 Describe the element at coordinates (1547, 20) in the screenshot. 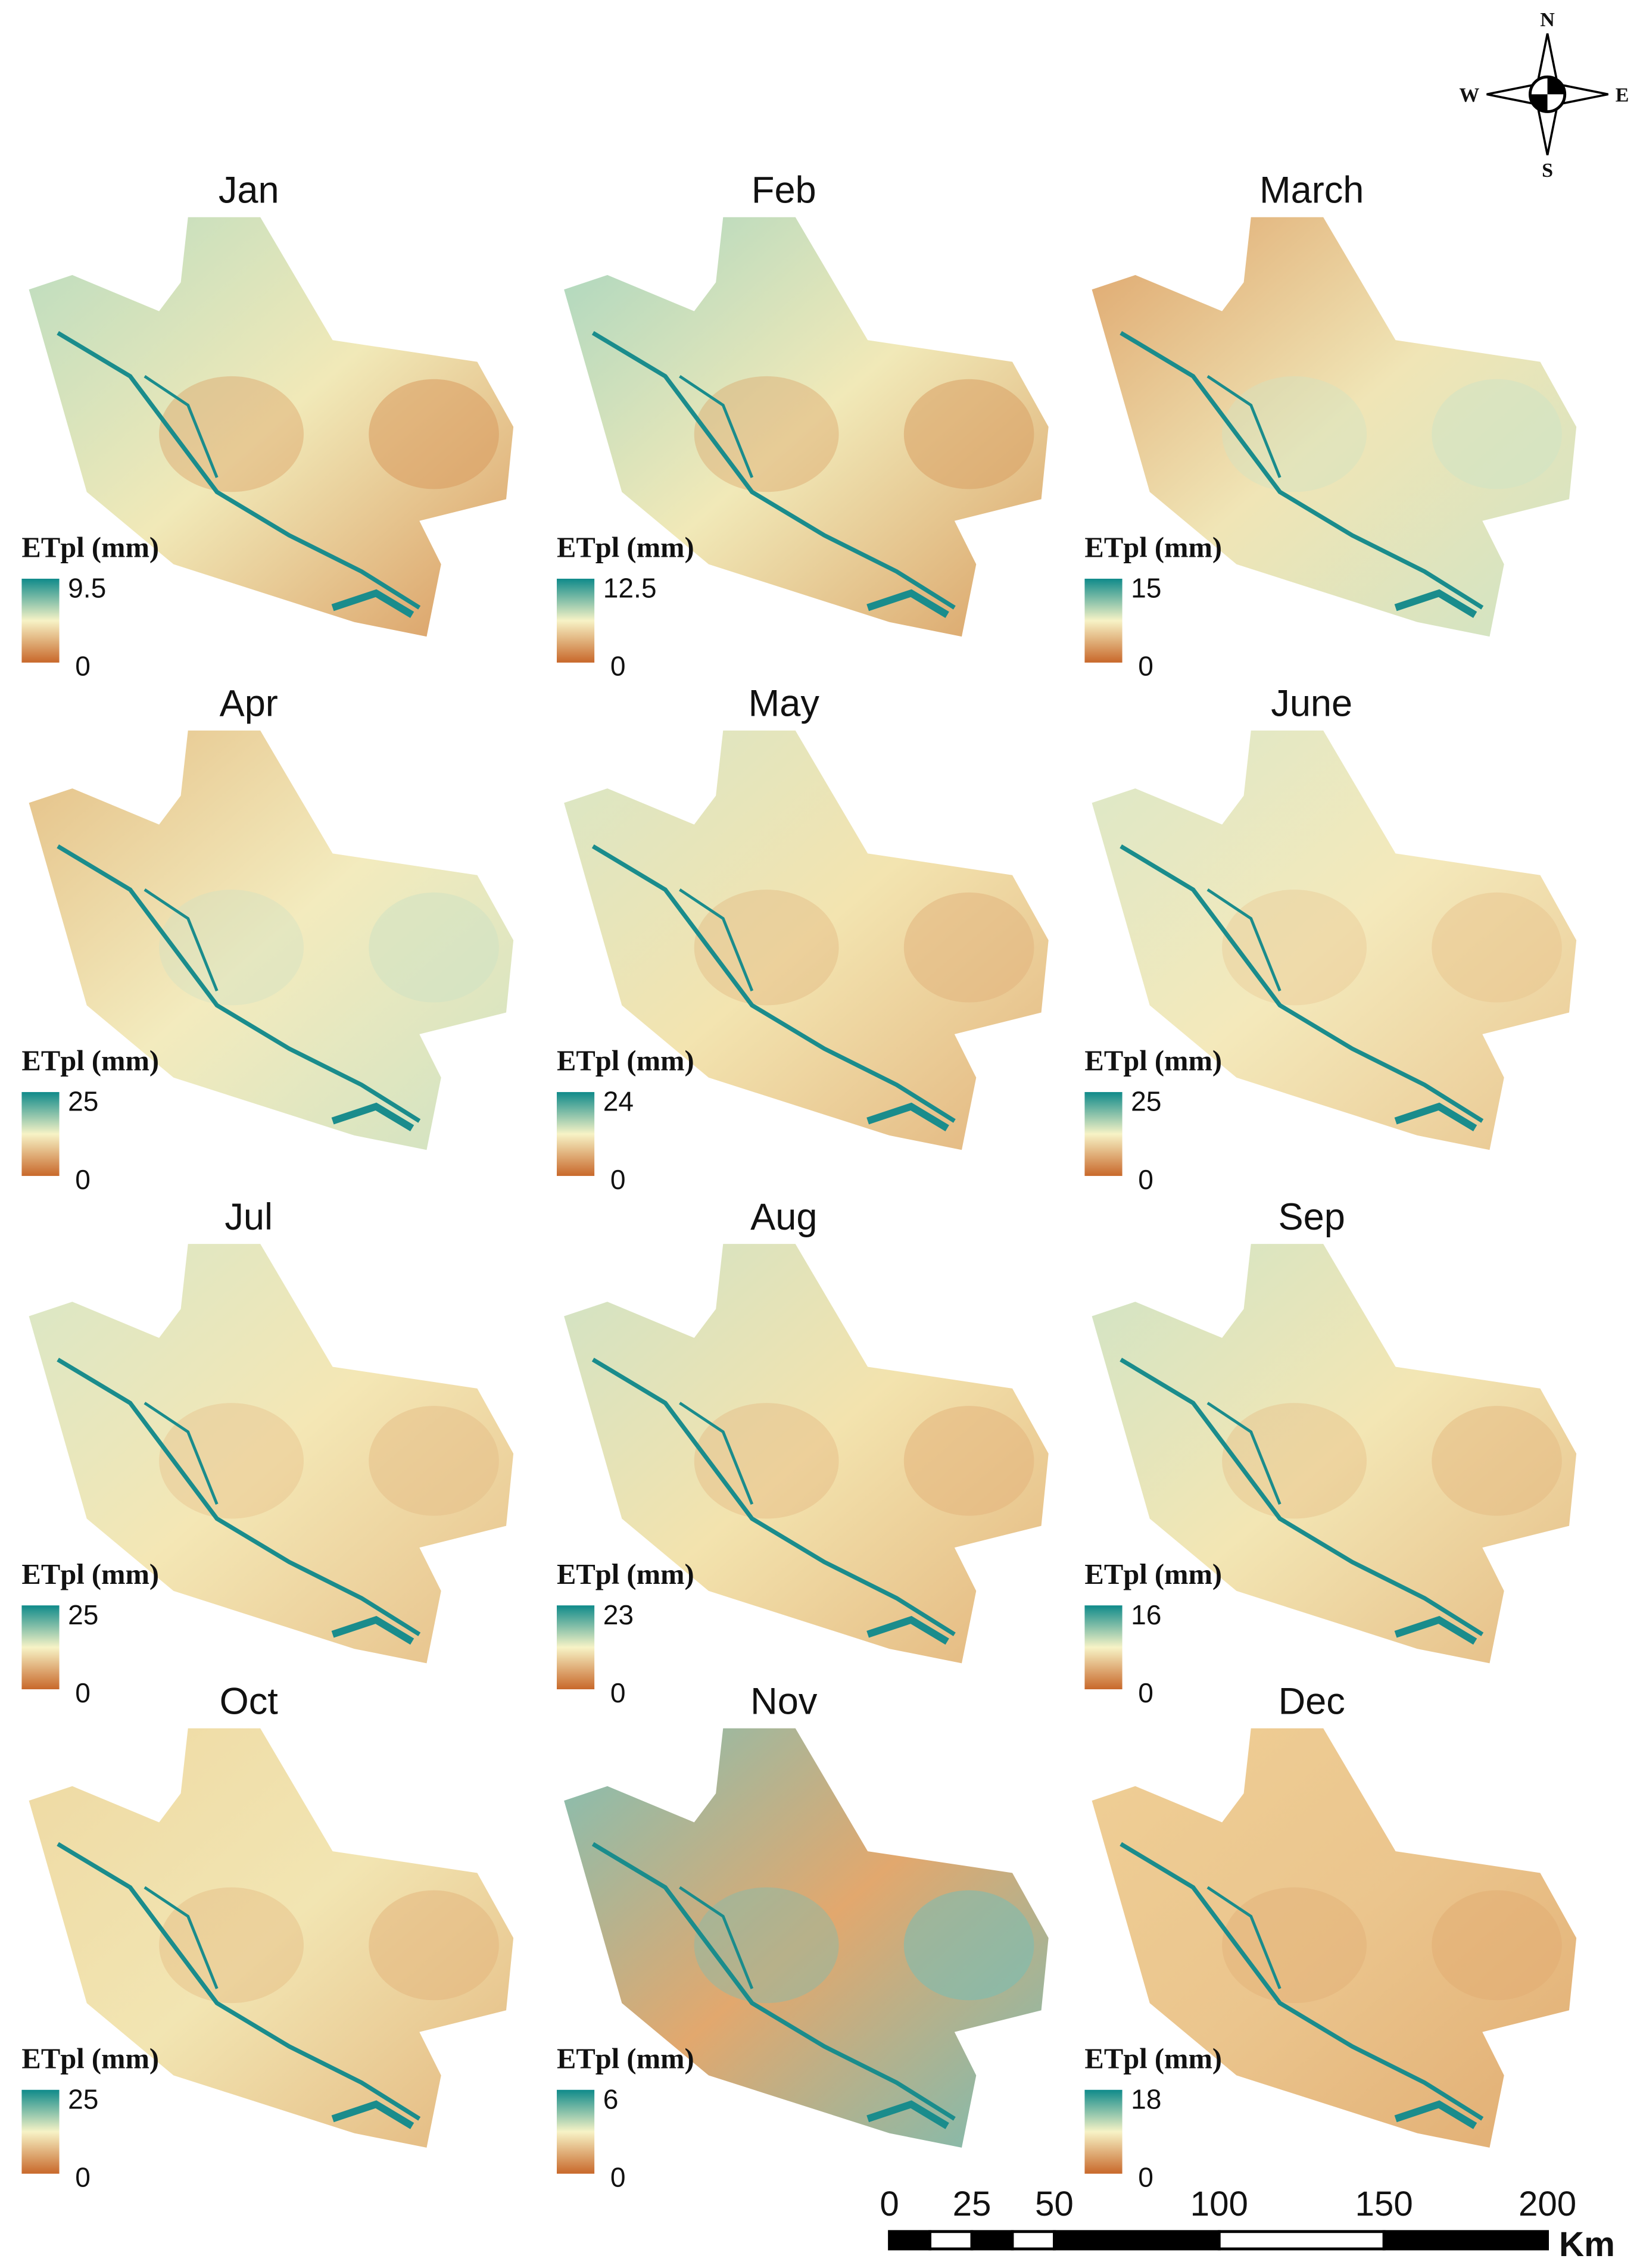

I see `compass-n: N` at that location.